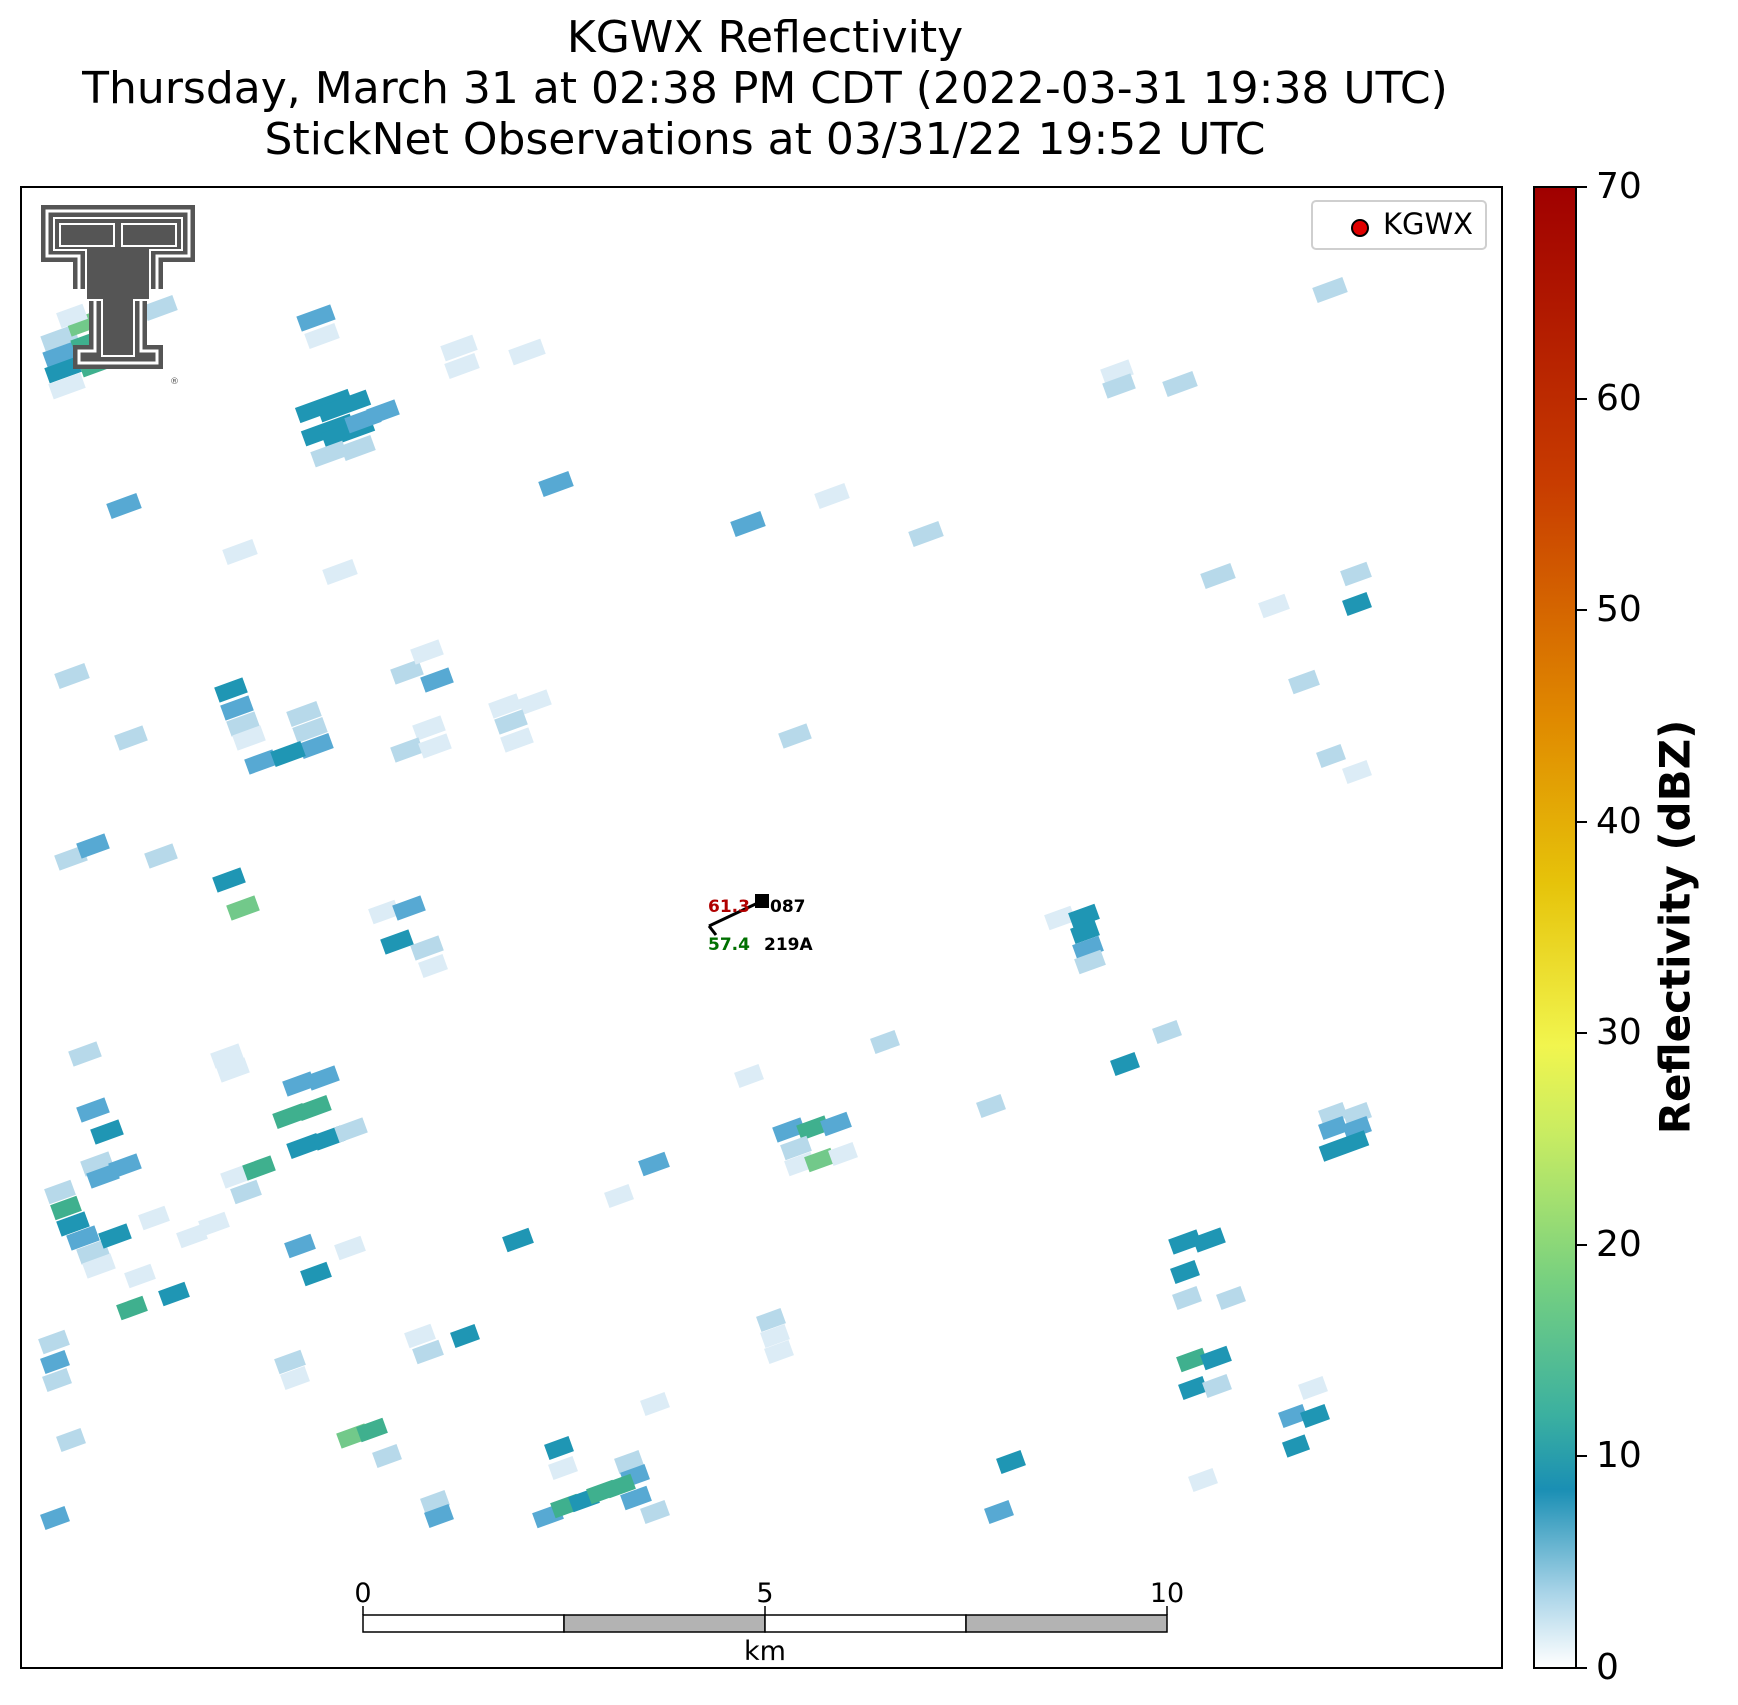 This screenshot has height=1705, width=1738. What do you see at coordinates (735, 913) in the screenshot?
I see `wind-barb-staff` at bounding box center [735, 913].